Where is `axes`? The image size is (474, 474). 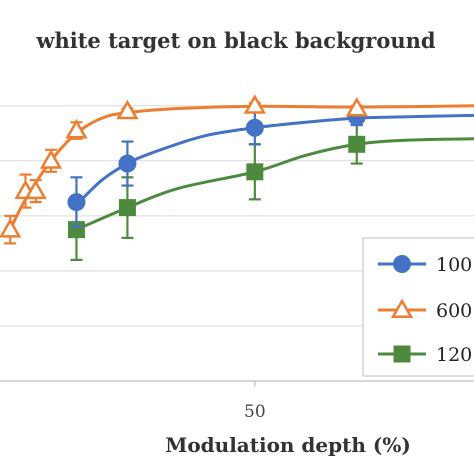 axes is located at coordinates (237, 383).